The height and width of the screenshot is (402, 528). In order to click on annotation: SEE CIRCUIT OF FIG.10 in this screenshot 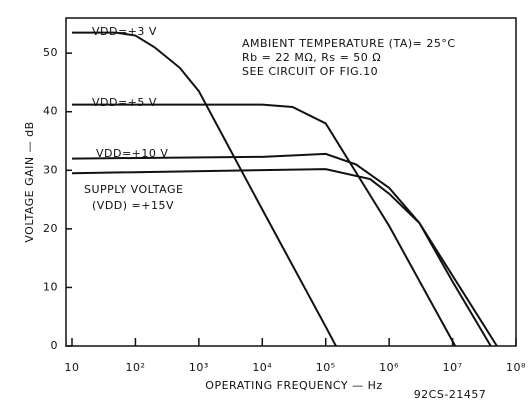, I will do `click(310, 71)`.